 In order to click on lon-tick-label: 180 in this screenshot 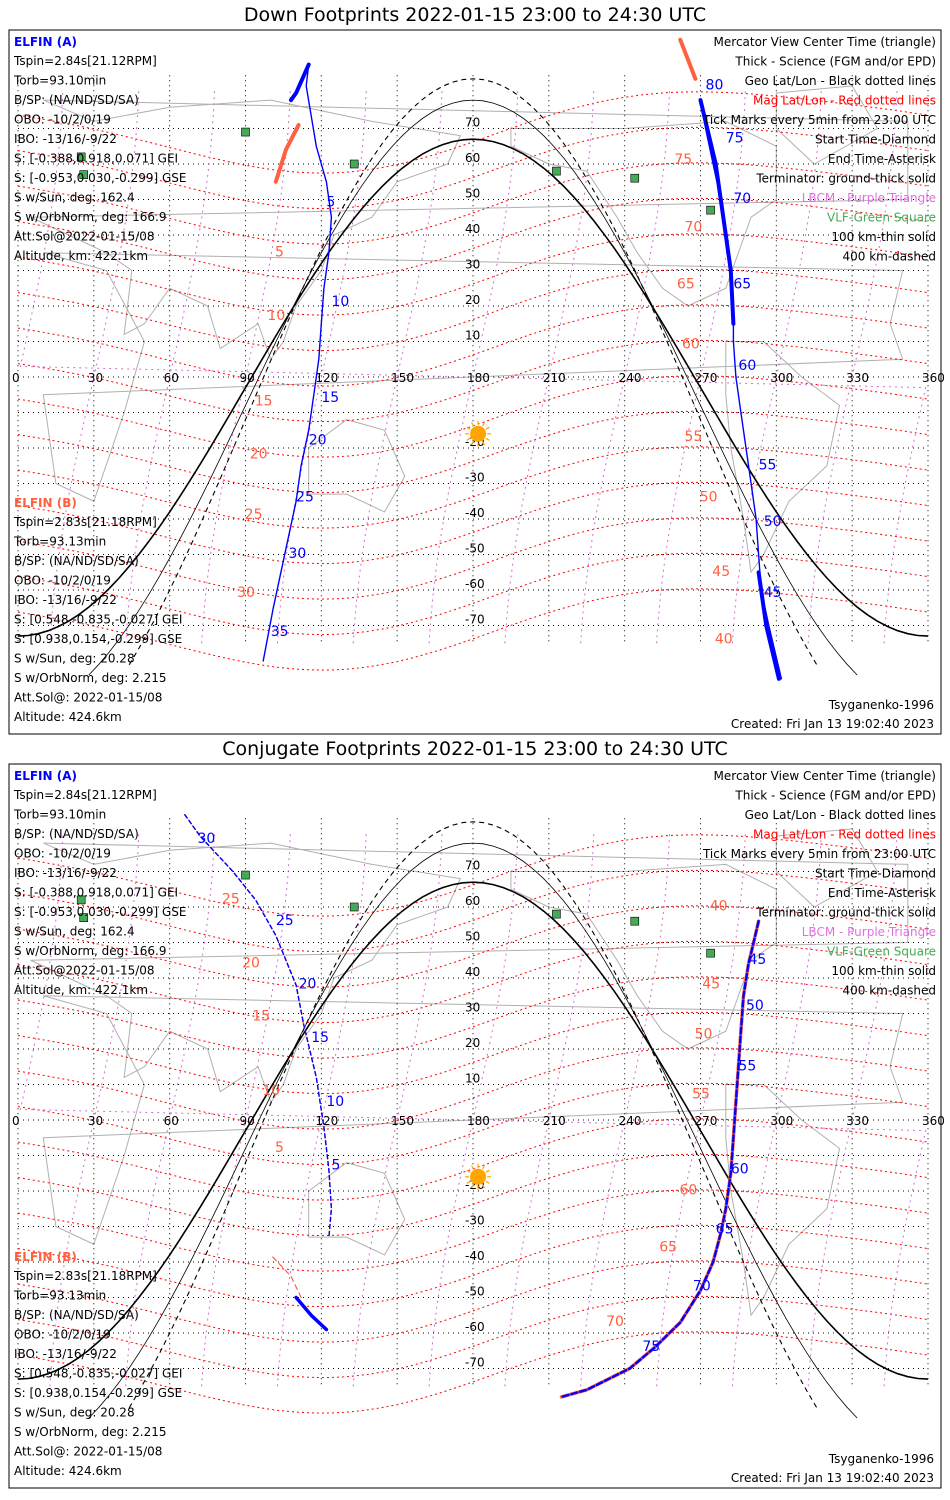, I will do `click(478, 1121)`.